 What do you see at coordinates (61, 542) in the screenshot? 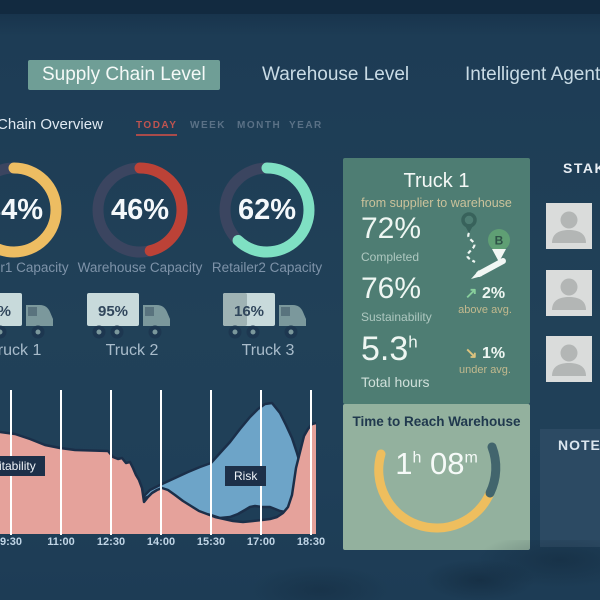
I see `x-tick: 11:00` at bounding box center [61, 542].